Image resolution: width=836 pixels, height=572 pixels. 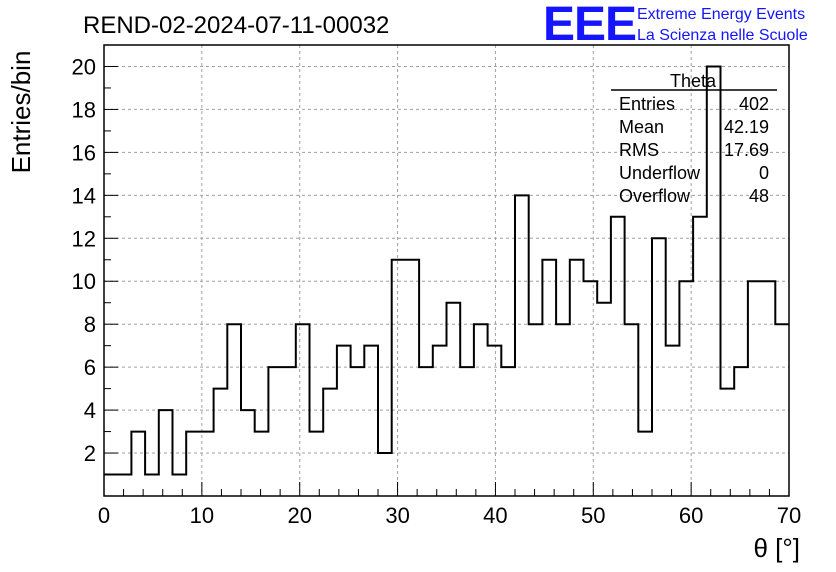 What do you see at coordinates (722, 35) in the screenshot?
I see `logo-line2: La Scienza nelle Scuole` at bounding box center [722, 35].